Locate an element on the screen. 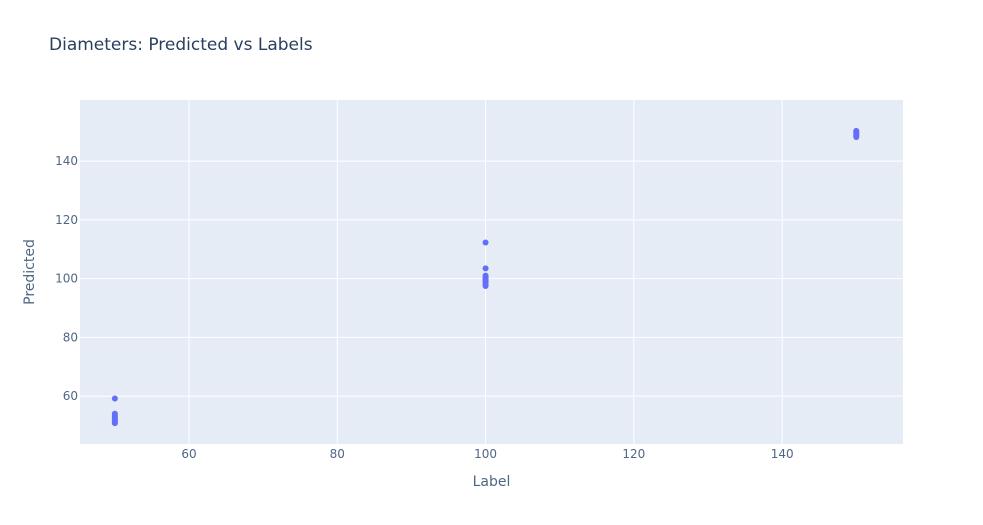 The width and height of the screenshot is (983, 525). y-tick-label: 60 is located at coordinates (70, 396).